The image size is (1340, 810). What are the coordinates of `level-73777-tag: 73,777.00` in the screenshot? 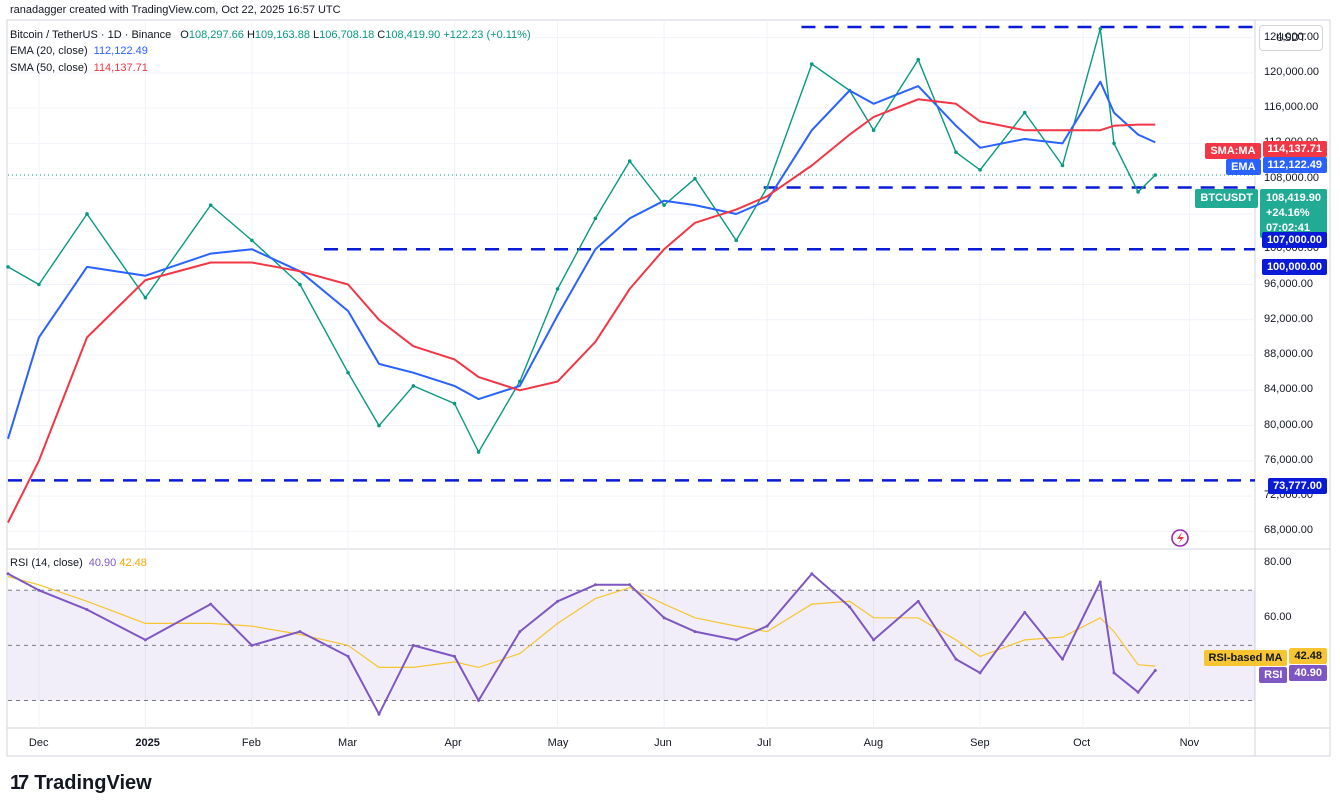 It's located at (1297, 486).